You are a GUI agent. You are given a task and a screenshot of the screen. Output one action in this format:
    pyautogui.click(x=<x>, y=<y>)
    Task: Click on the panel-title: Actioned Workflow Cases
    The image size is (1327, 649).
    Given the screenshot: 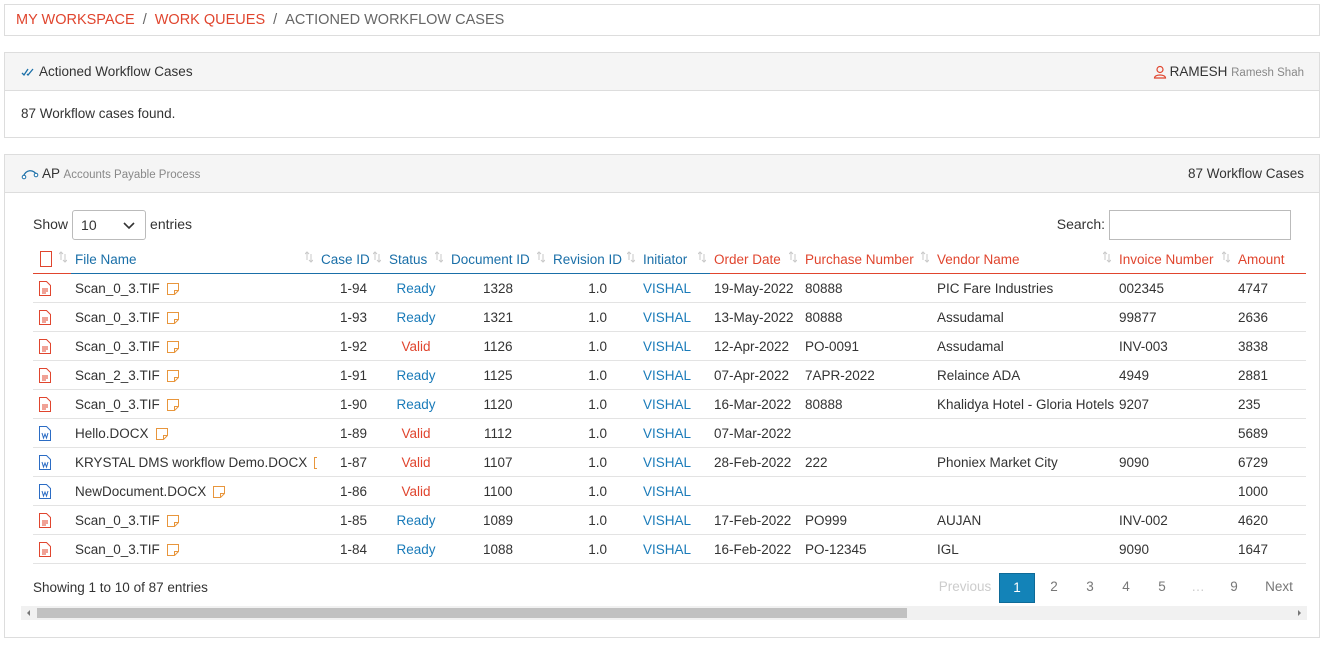 What is the action you would take?
    pyautogui.click(x=116, y=71)
    